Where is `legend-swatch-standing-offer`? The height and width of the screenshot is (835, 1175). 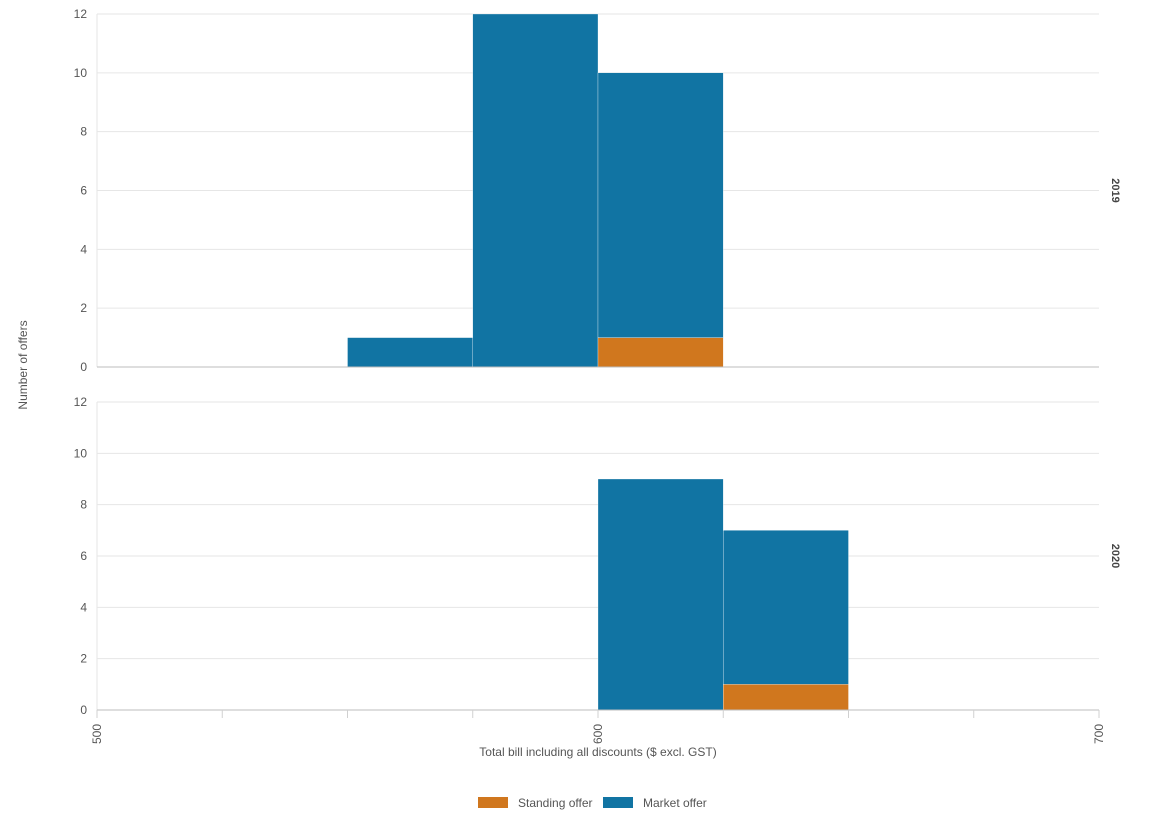
legend-swatch-standing-offer is located at coordinates (493, 802).